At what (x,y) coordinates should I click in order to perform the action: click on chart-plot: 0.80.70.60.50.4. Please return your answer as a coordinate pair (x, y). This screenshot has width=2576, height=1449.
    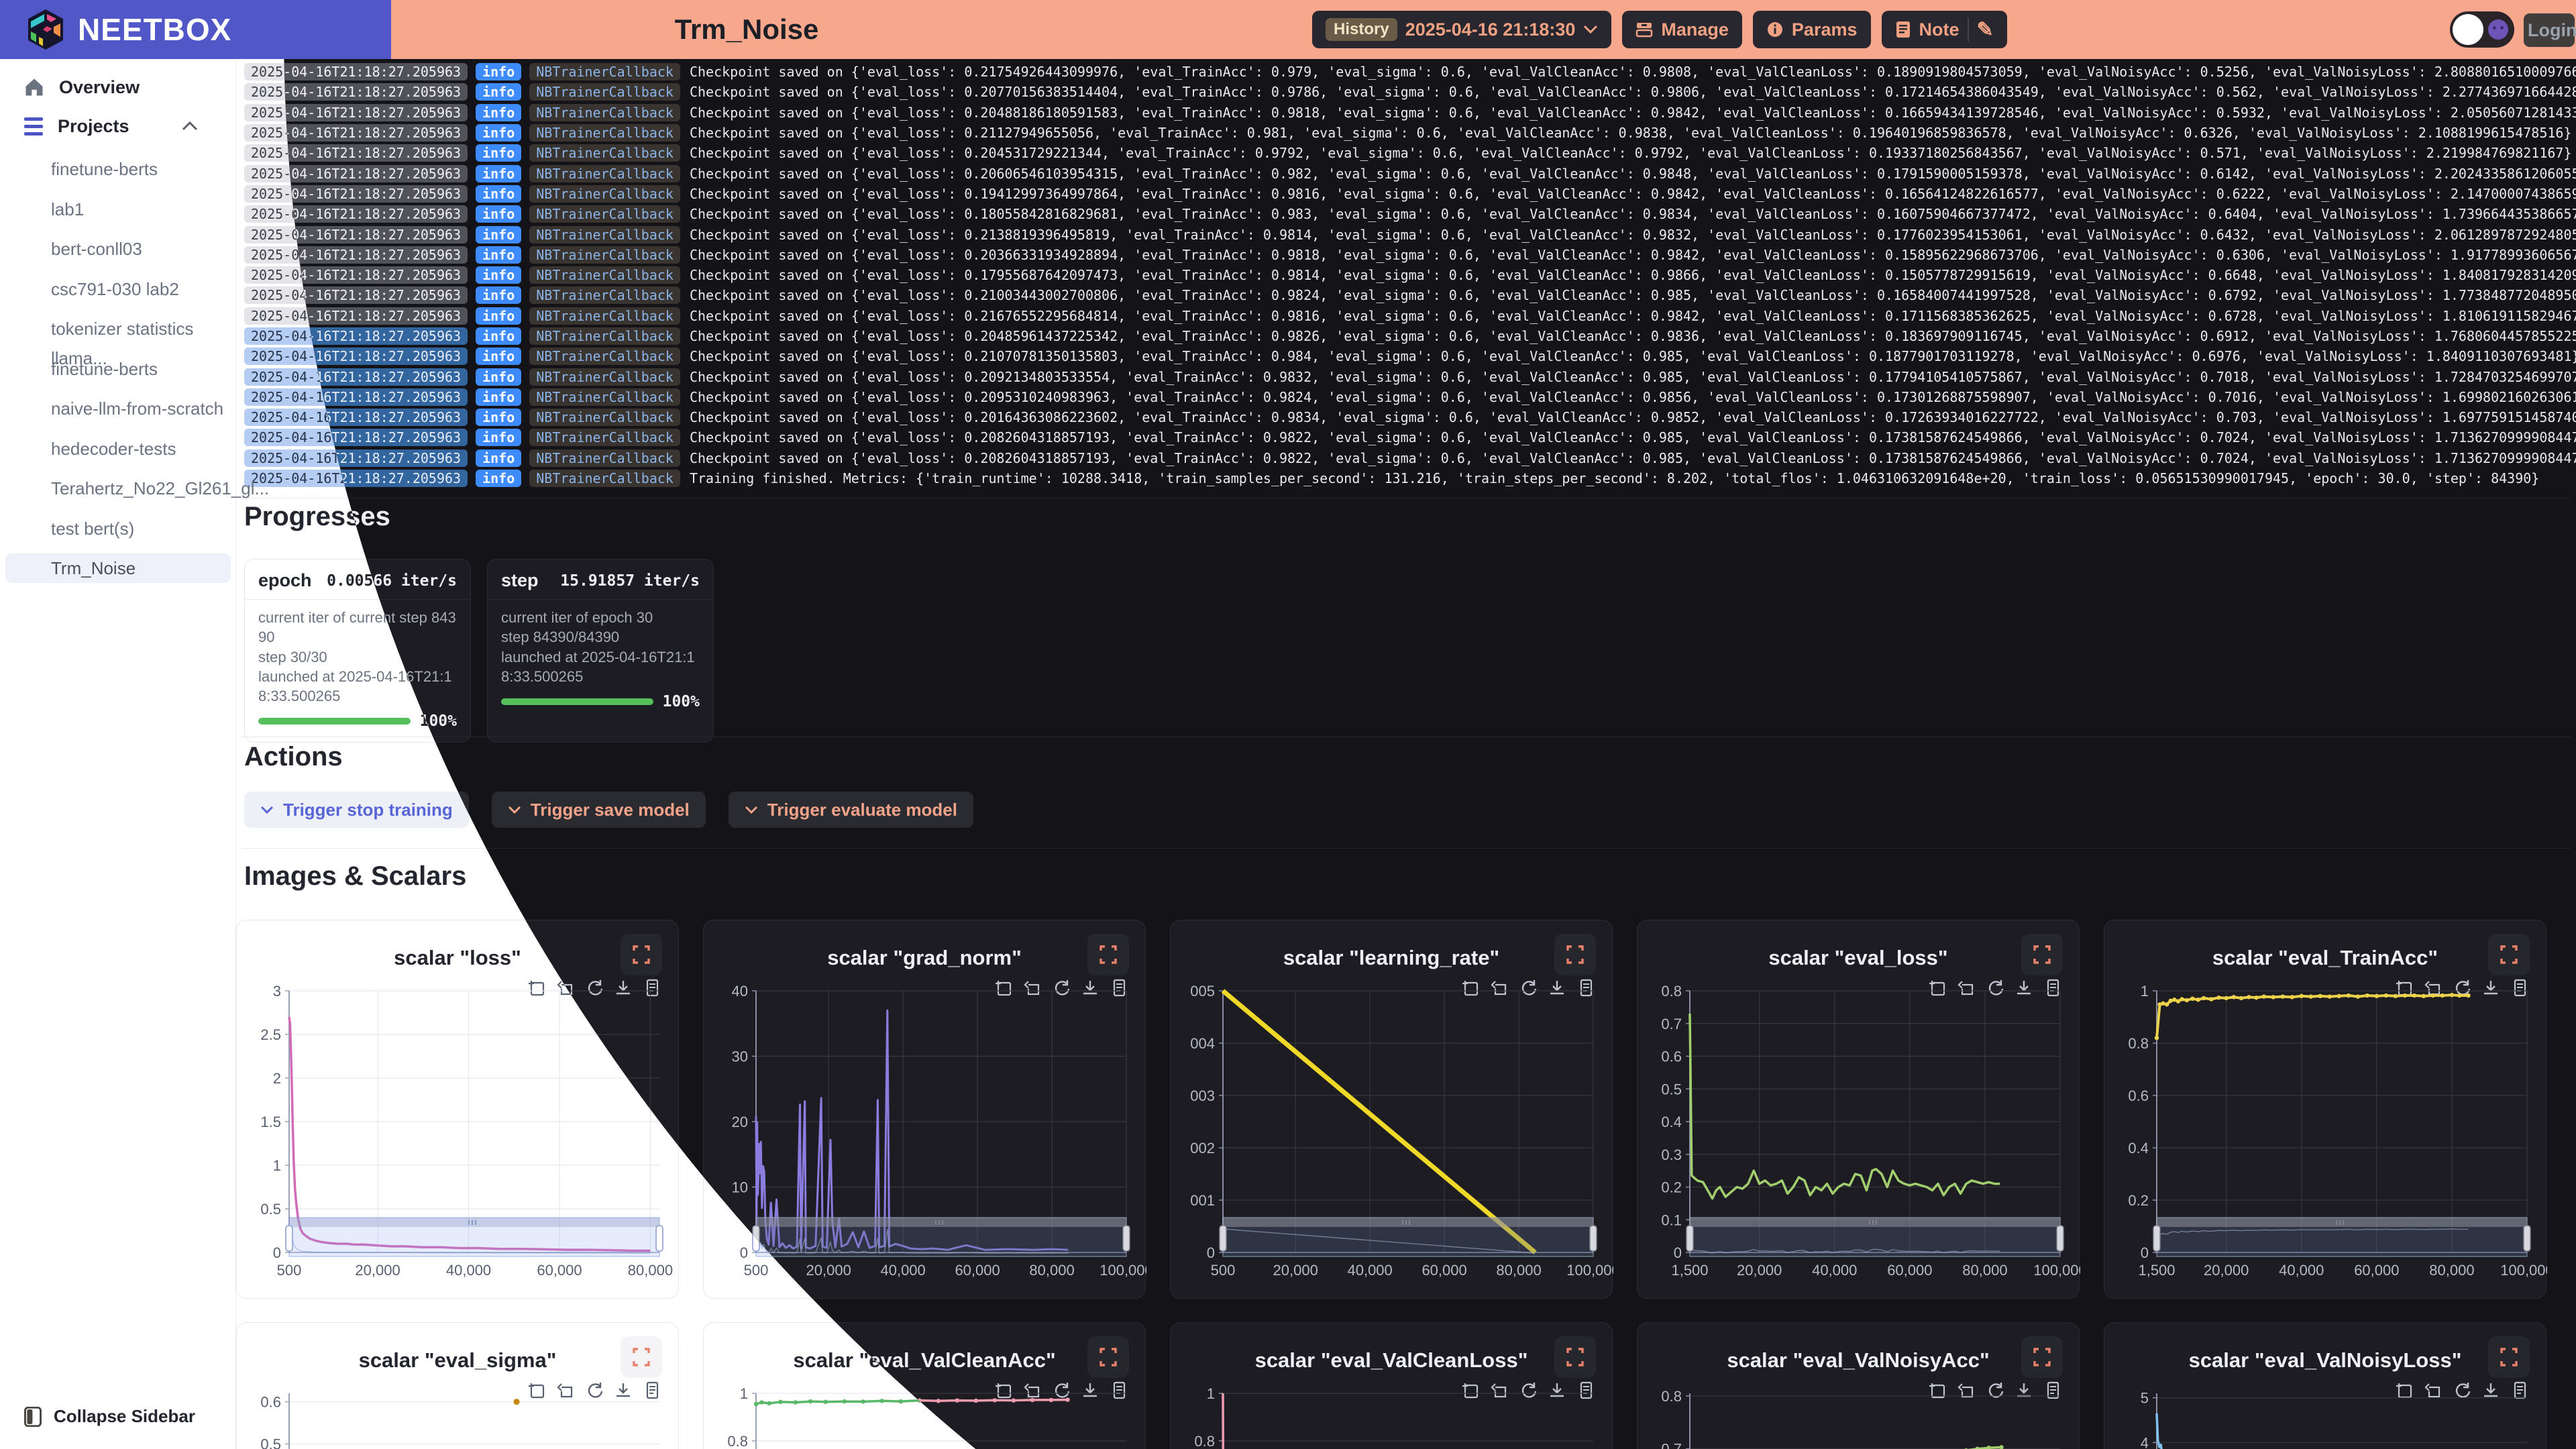
    Looking at the image, I should click on (1859, 1386).